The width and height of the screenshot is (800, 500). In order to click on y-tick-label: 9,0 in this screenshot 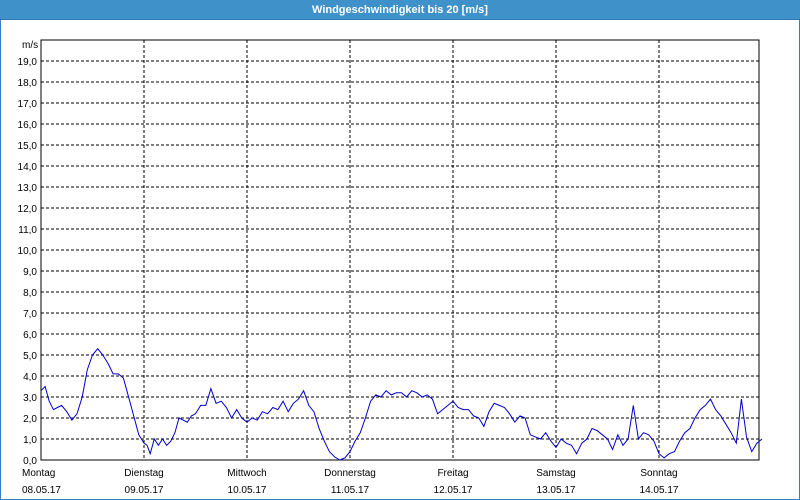, I will do `click(30, 272)`.